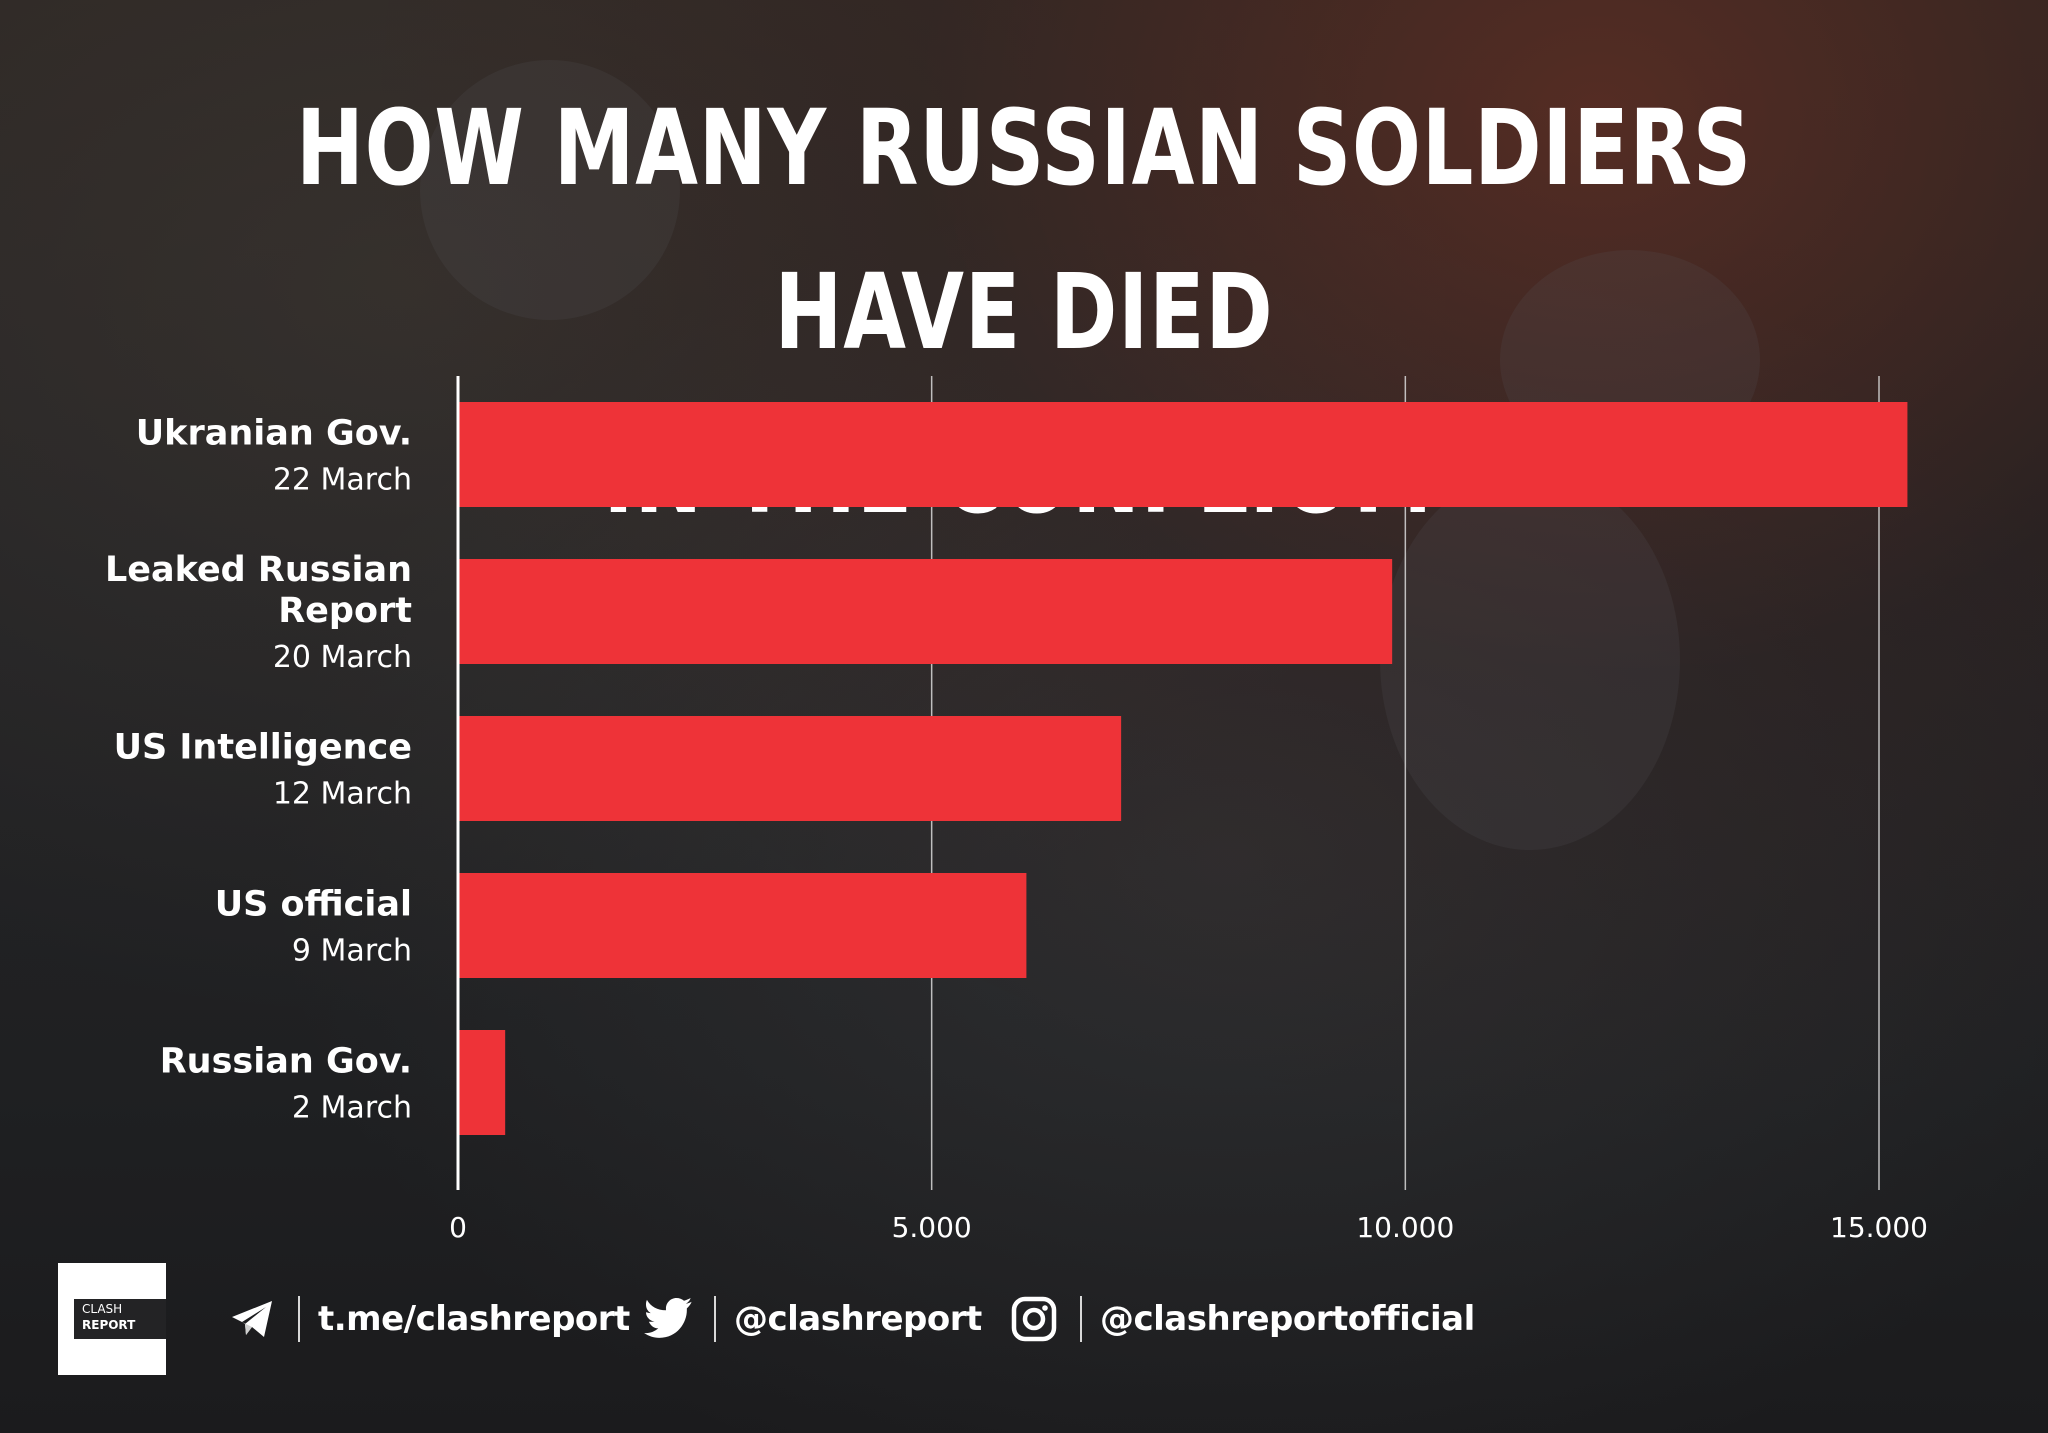 This screenshot has width=2048, height=1433. What do you see at coordinates (858, 1319) in the screenshot?
I see `twitter-handle: @clashreport` at bounding box center [858, 1319].